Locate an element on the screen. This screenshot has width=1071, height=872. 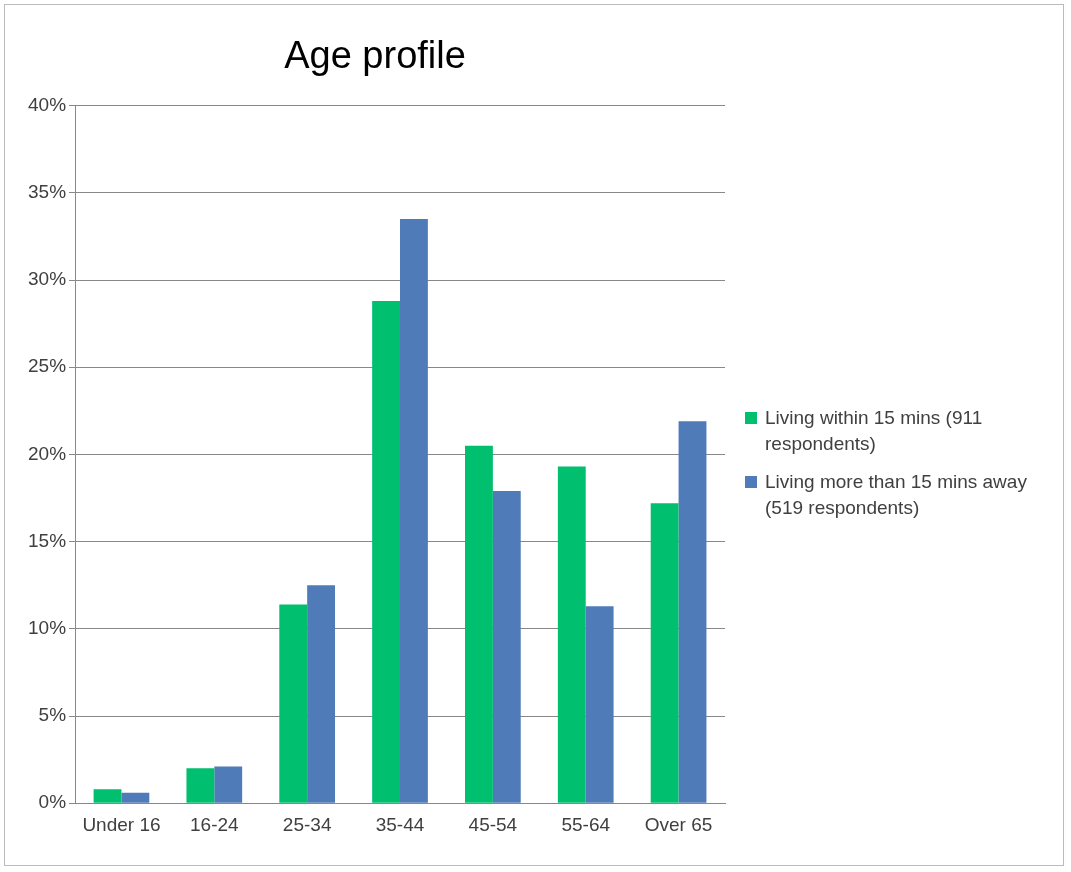
y-tick-label: 40% is located at coordinates (47, 104).